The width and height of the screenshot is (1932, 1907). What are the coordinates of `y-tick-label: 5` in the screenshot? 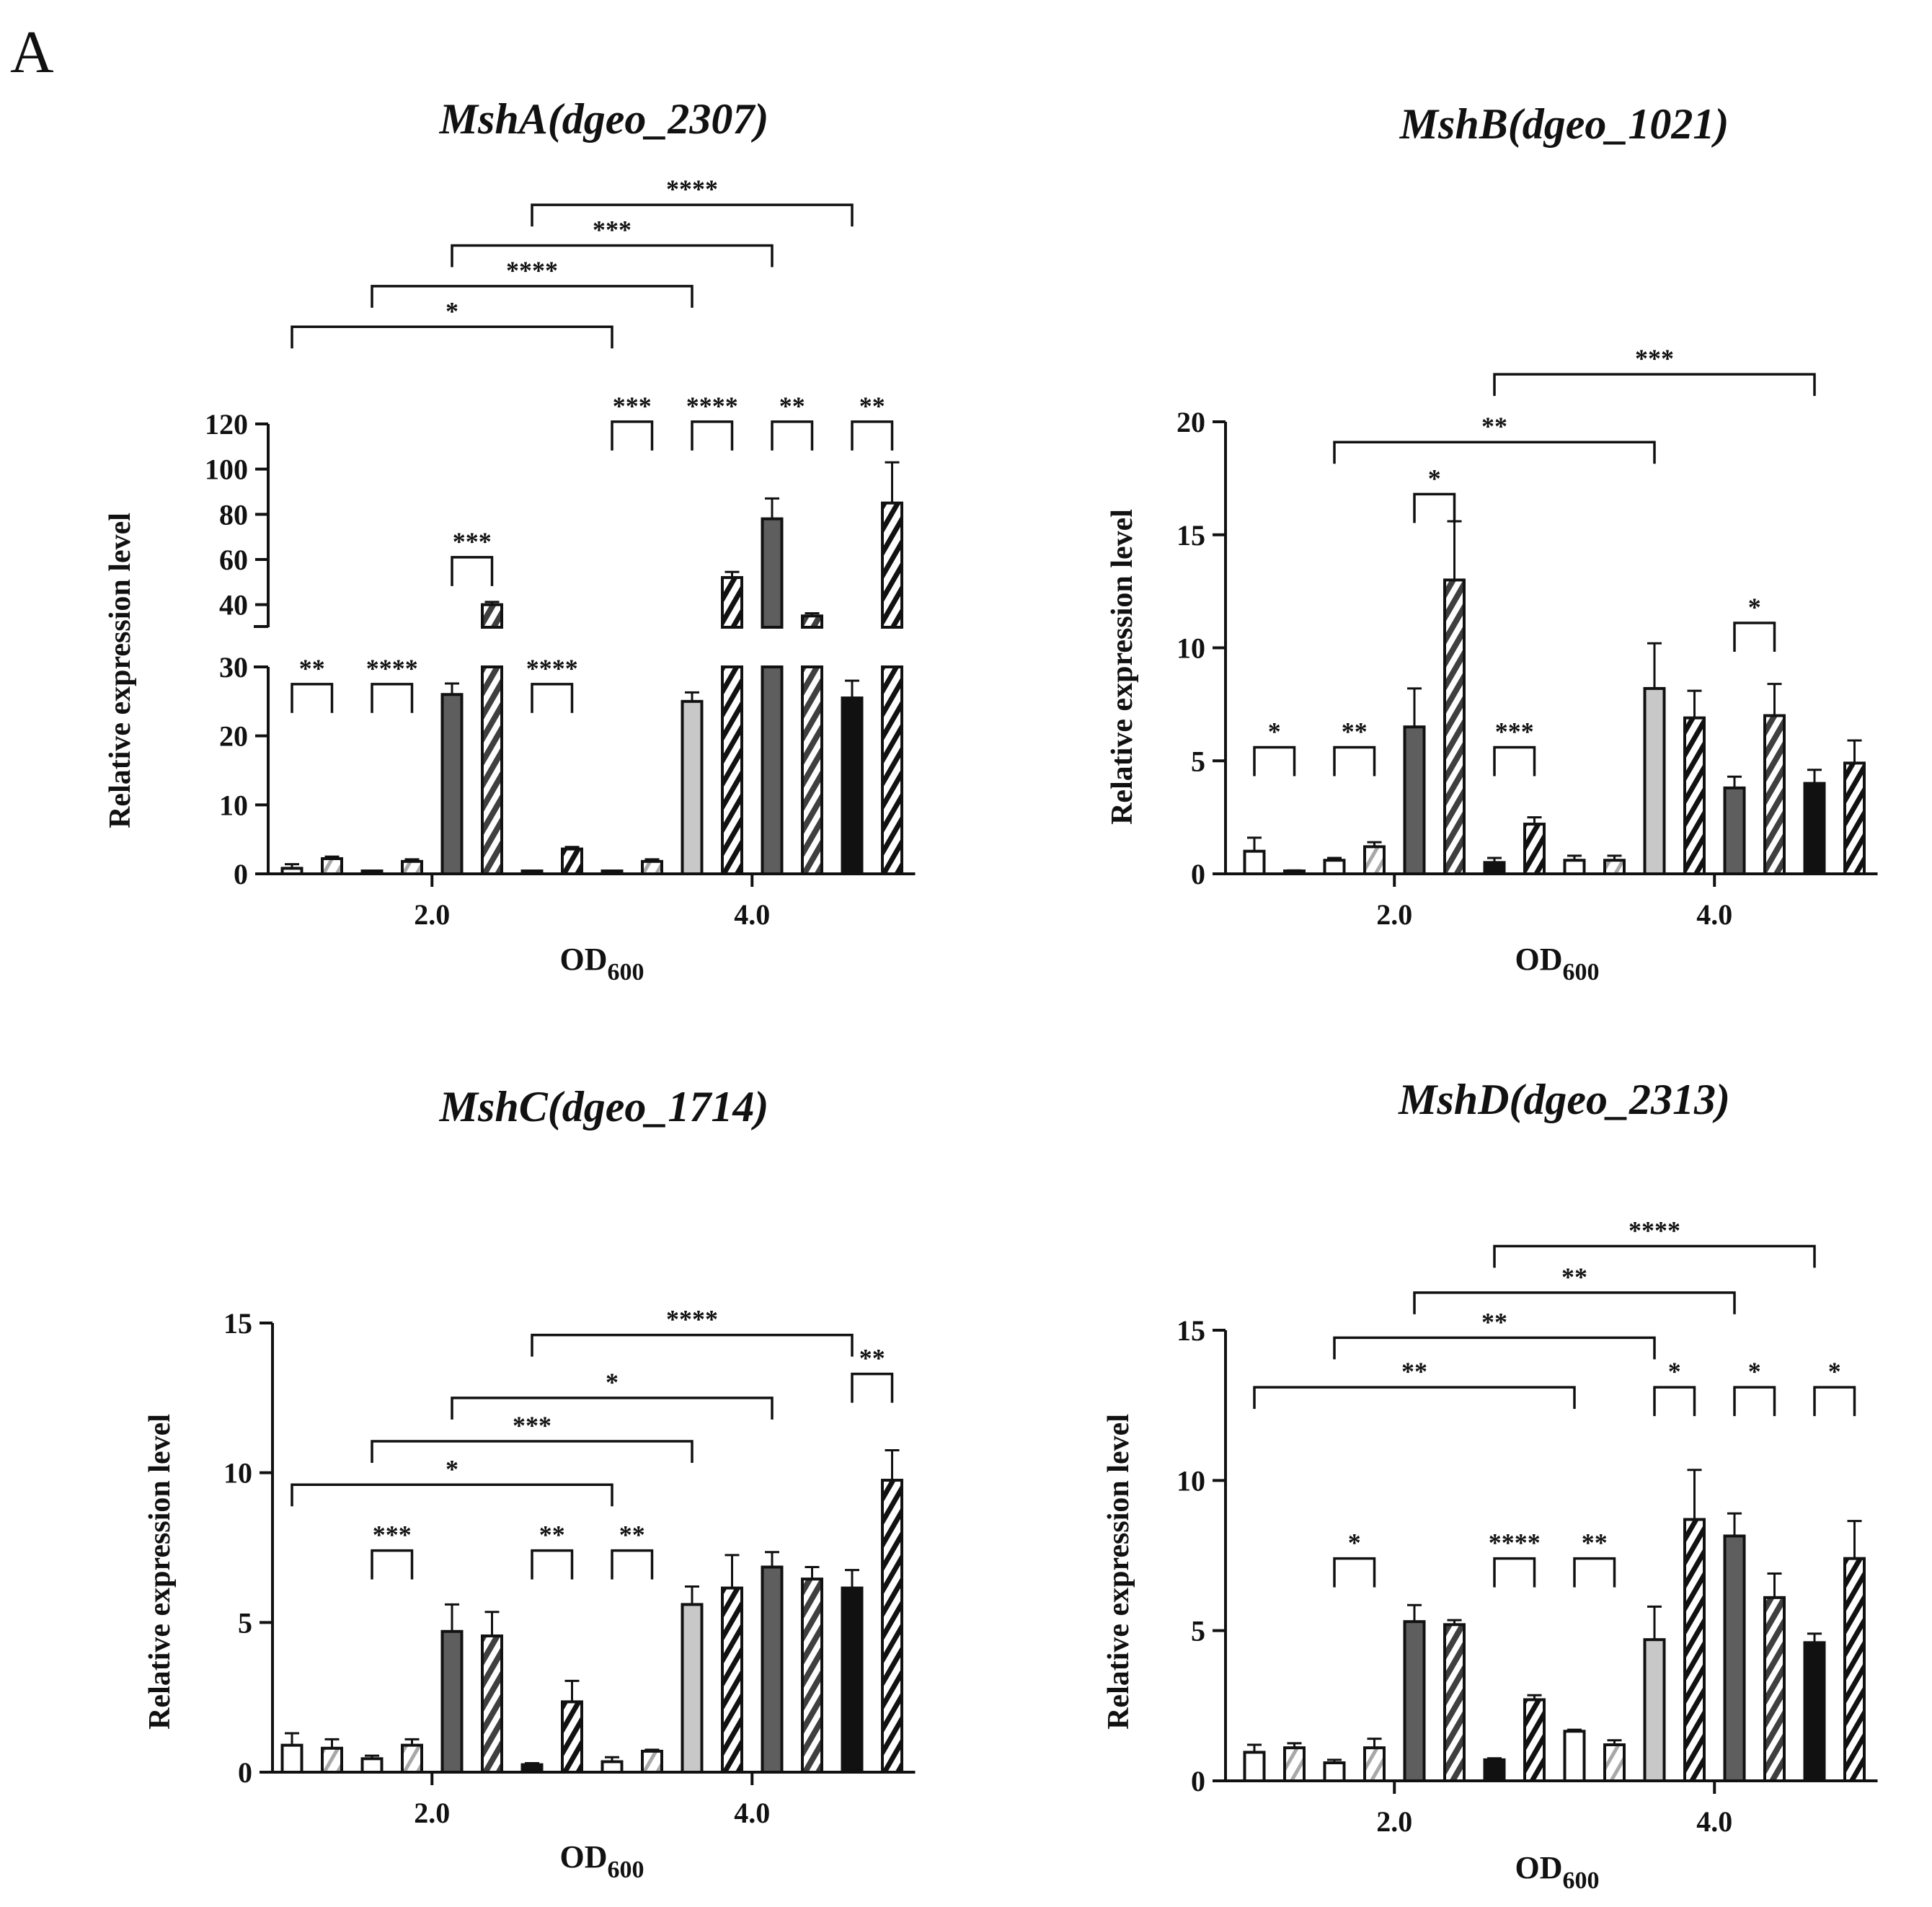 It's located at (1198, 761).